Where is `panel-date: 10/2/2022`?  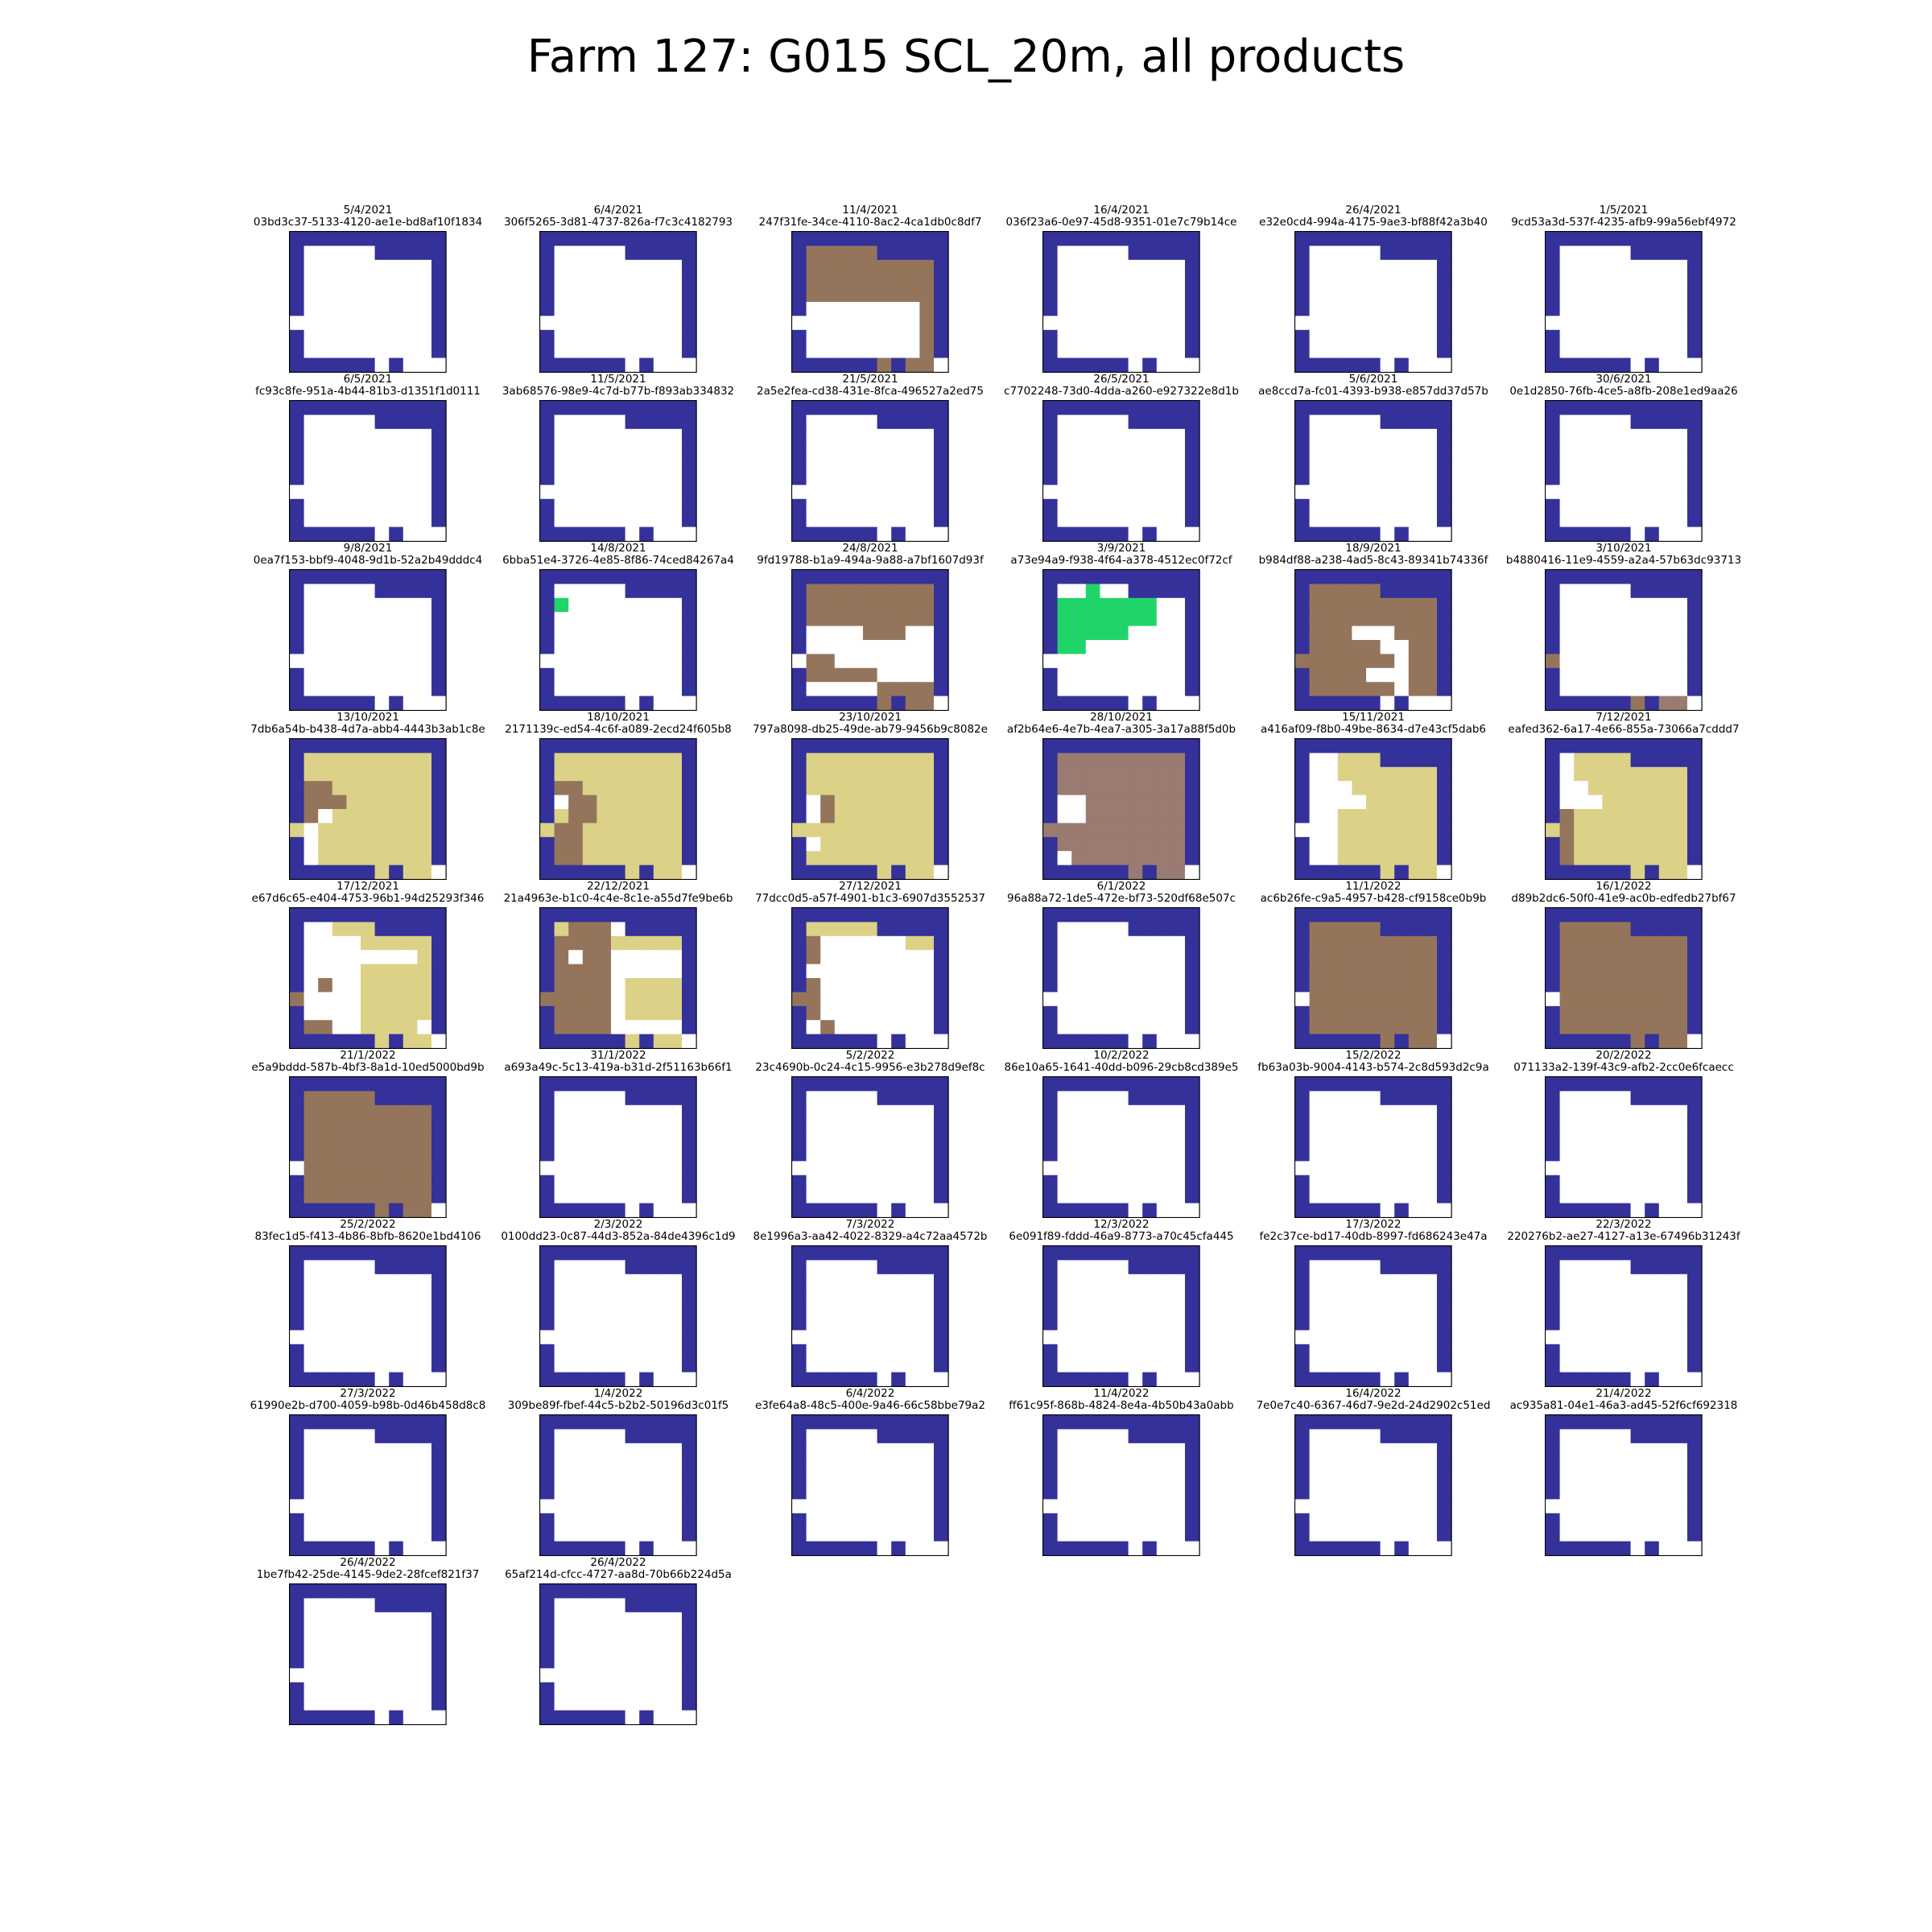 panel-date: 10/2/2022 is located at coordinates (1121, 1055).